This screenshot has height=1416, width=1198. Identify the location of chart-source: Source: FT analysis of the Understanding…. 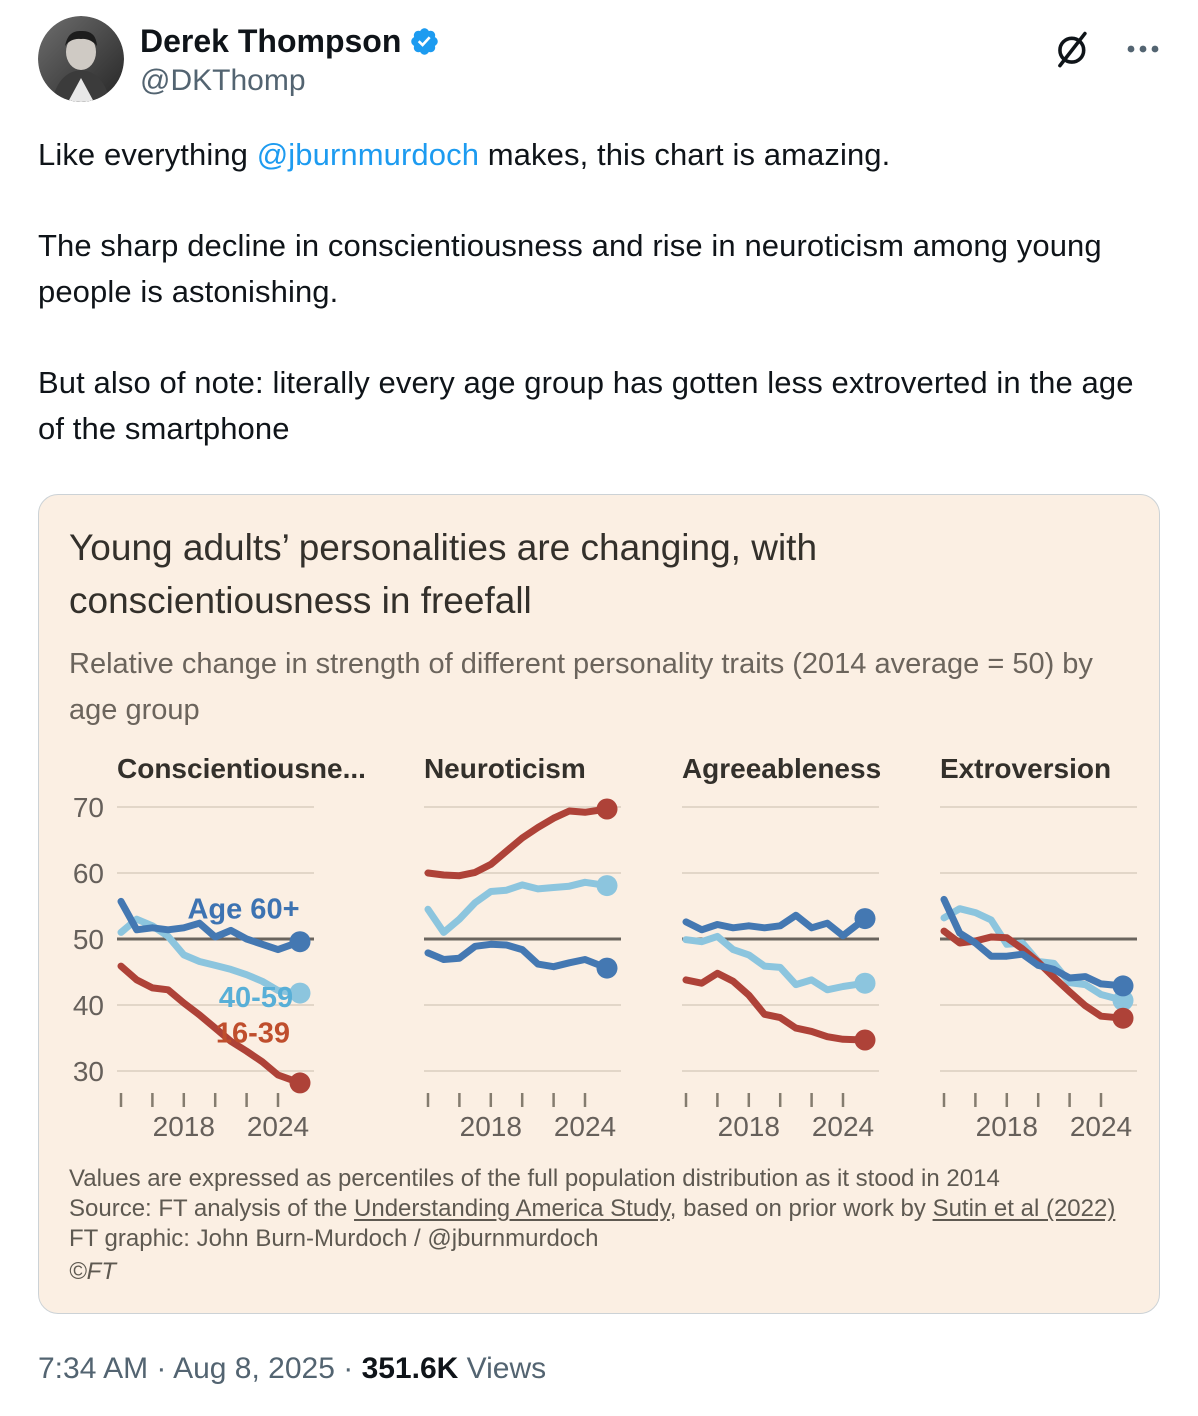
(599, 1209).